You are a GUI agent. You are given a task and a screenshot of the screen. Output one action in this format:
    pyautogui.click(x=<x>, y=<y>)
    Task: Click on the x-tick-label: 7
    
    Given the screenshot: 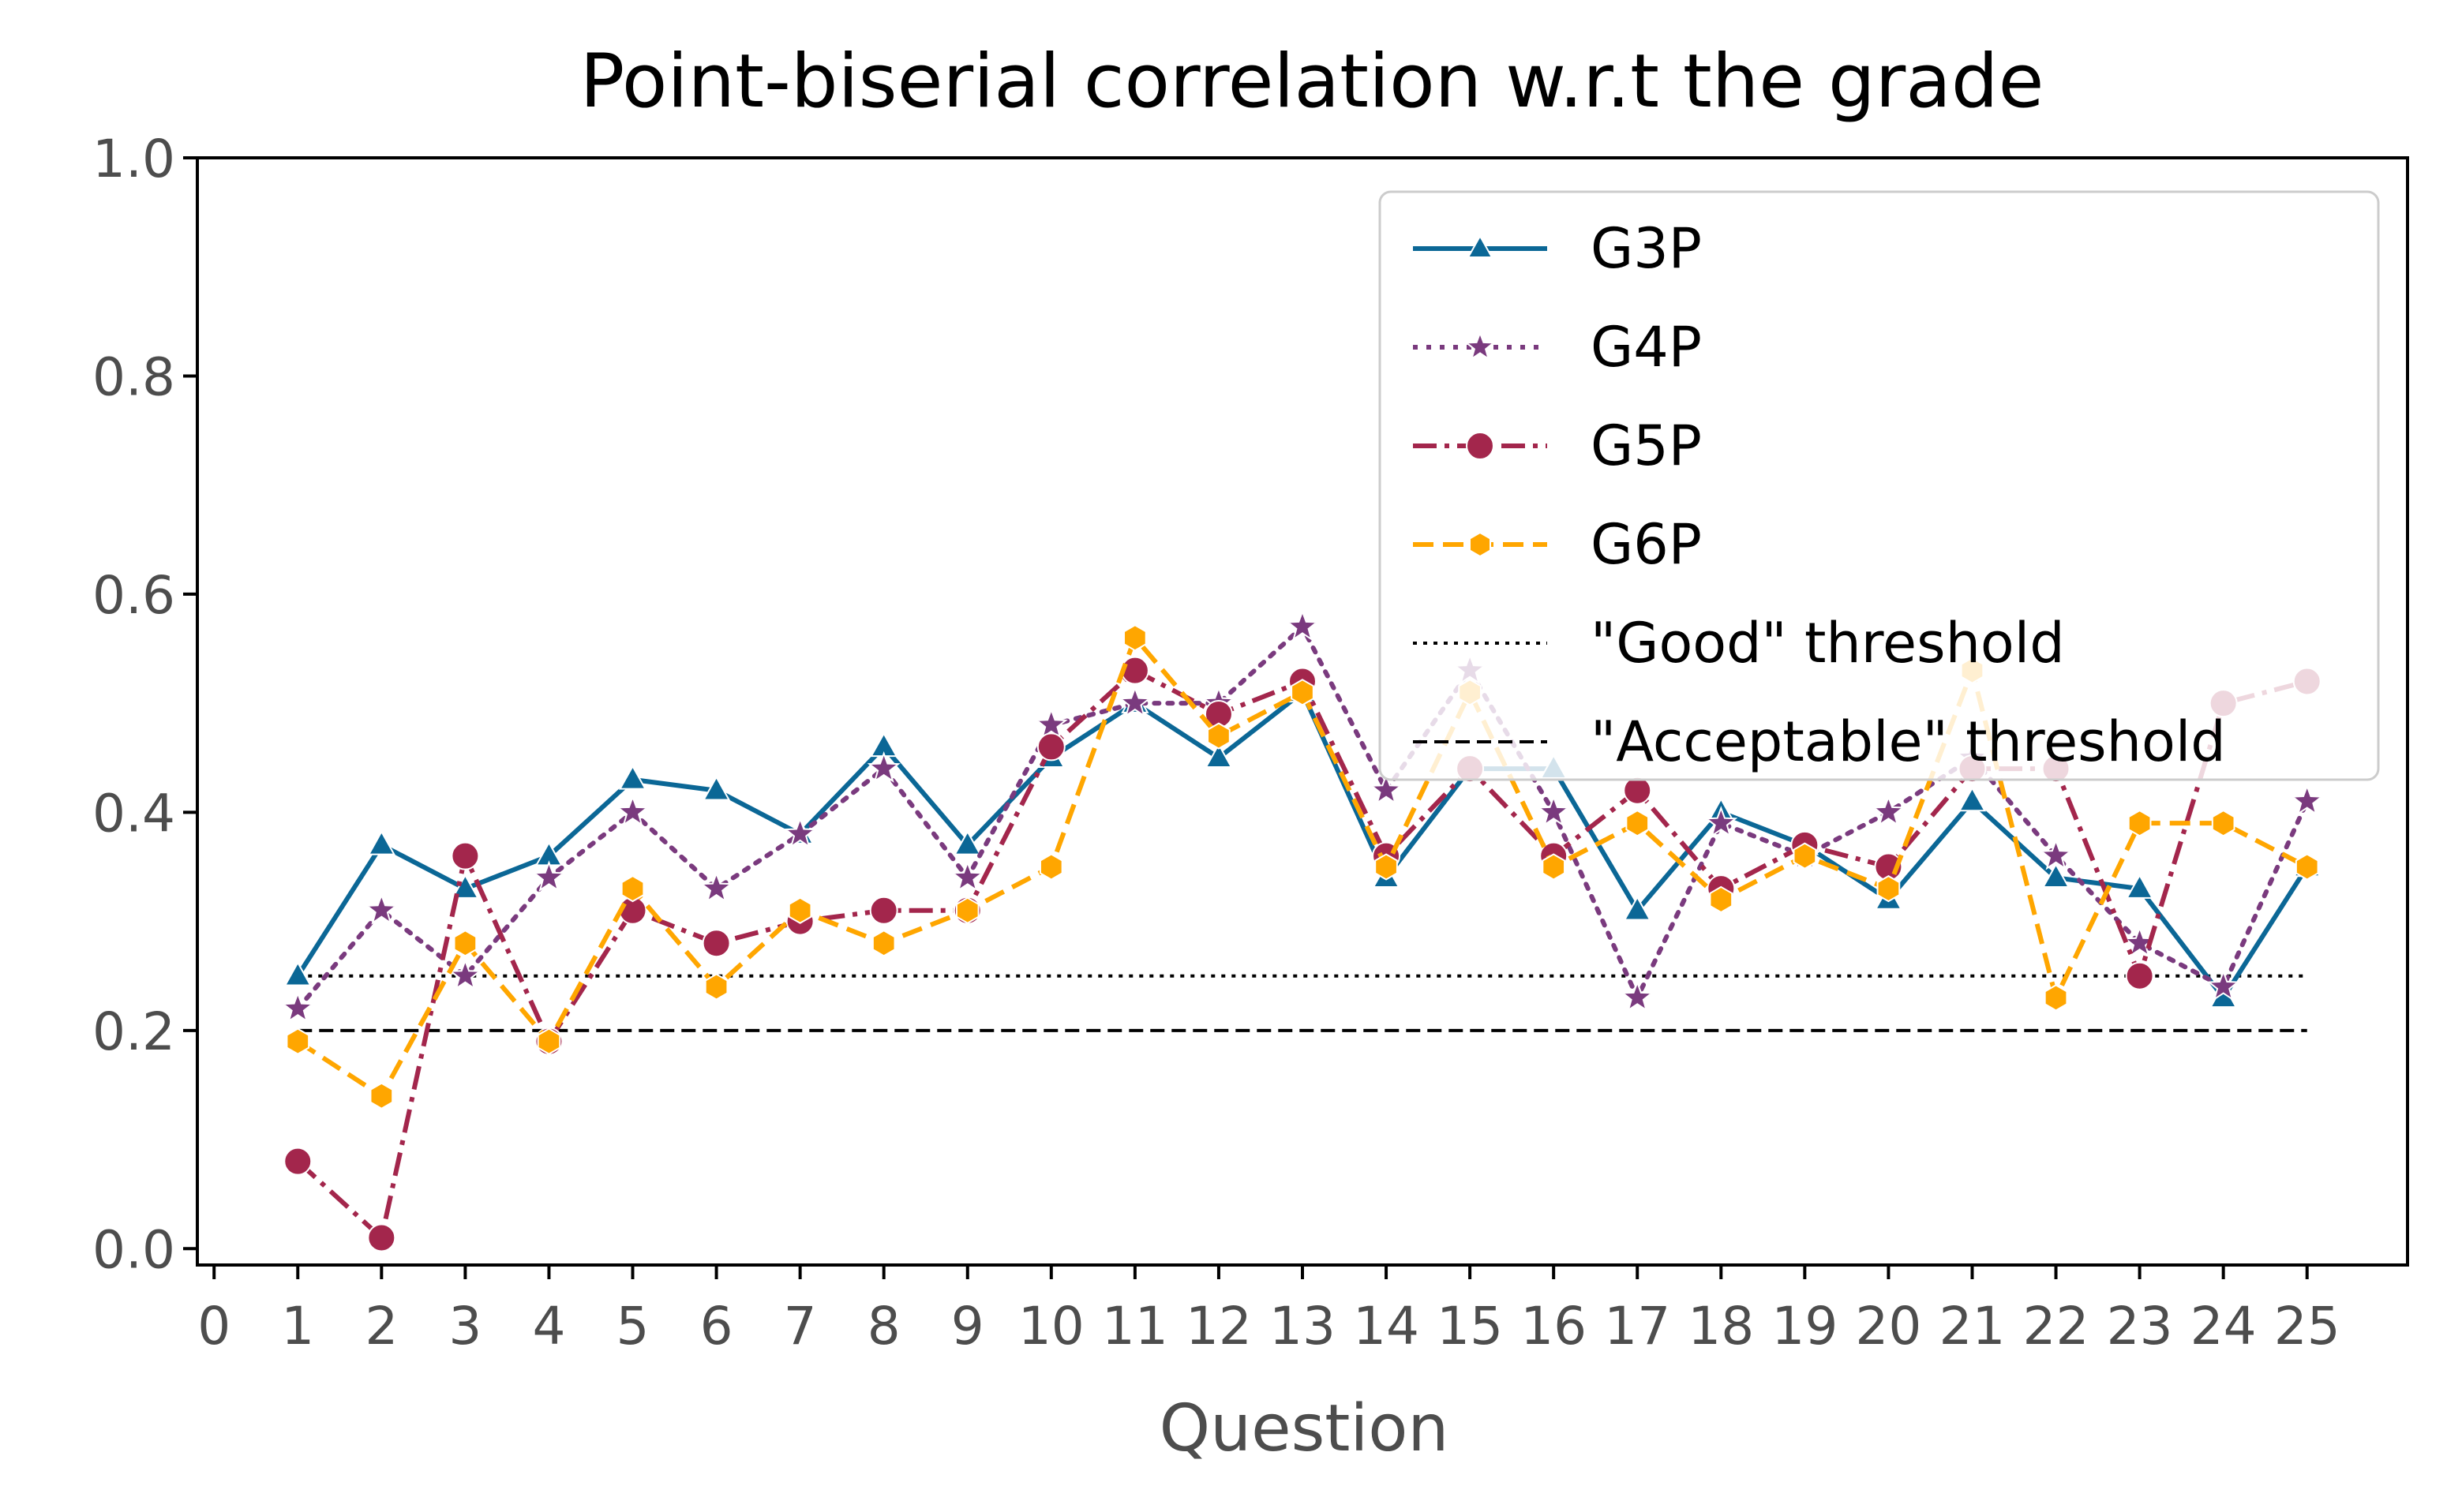 What is the action you would take?
    pyautogui.click(x=800, y=1326)
    